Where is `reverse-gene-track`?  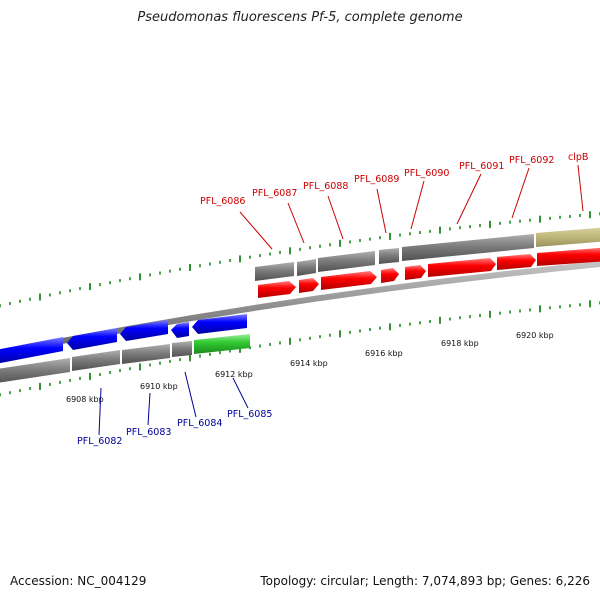 reverse-gene-track is located at coordinates (123, 339).